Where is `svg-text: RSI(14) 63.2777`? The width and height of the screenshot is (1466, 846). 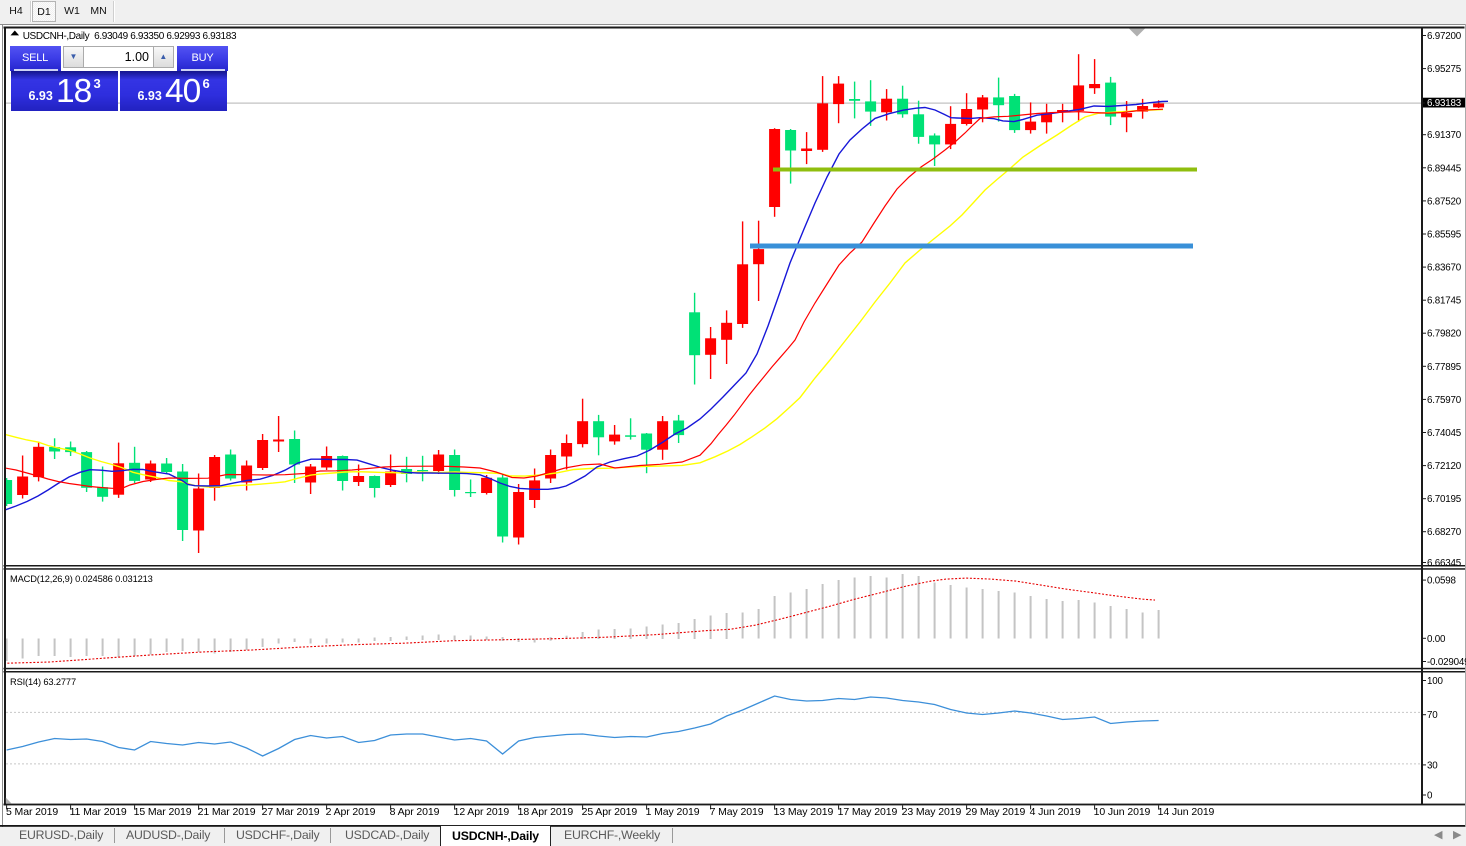
svg-text: RSI(14) 63.2777 is located at coordinates (43, 682).